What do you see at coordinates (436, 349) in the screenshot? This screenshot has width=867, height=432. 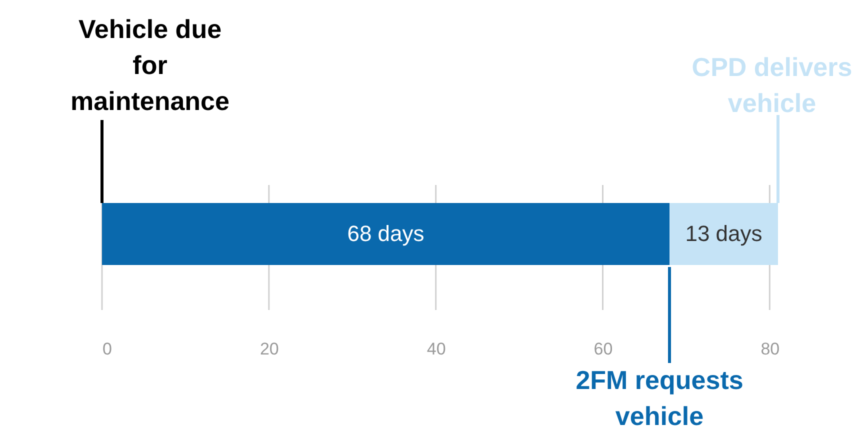 I see `x-tick-label: 40` at bounding box center [436, 349].